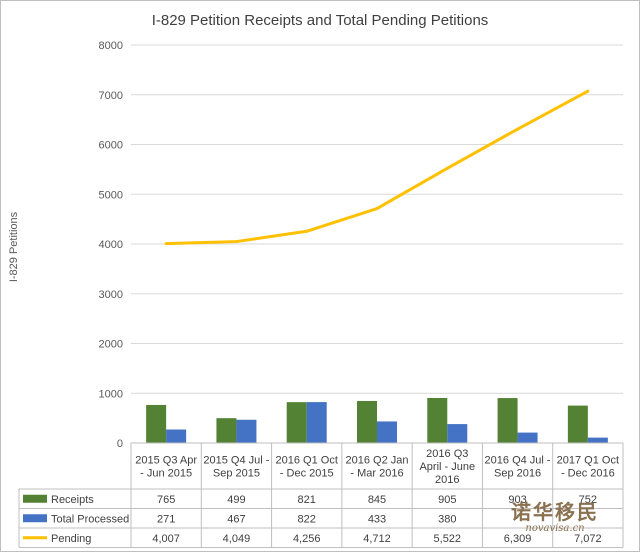  What do you see at coordinates (236, 500) in the screenshot?
I see `data-label: 499` at bounding box center [236, 500].